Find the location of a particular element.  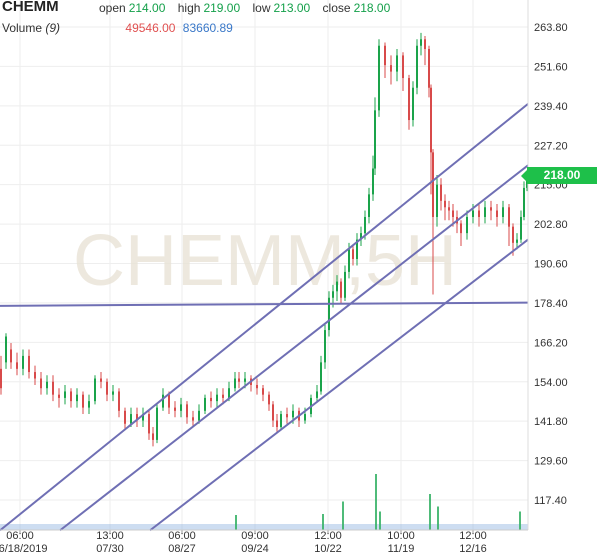

open-value: 214.00 is located at coordinates (147, 8).